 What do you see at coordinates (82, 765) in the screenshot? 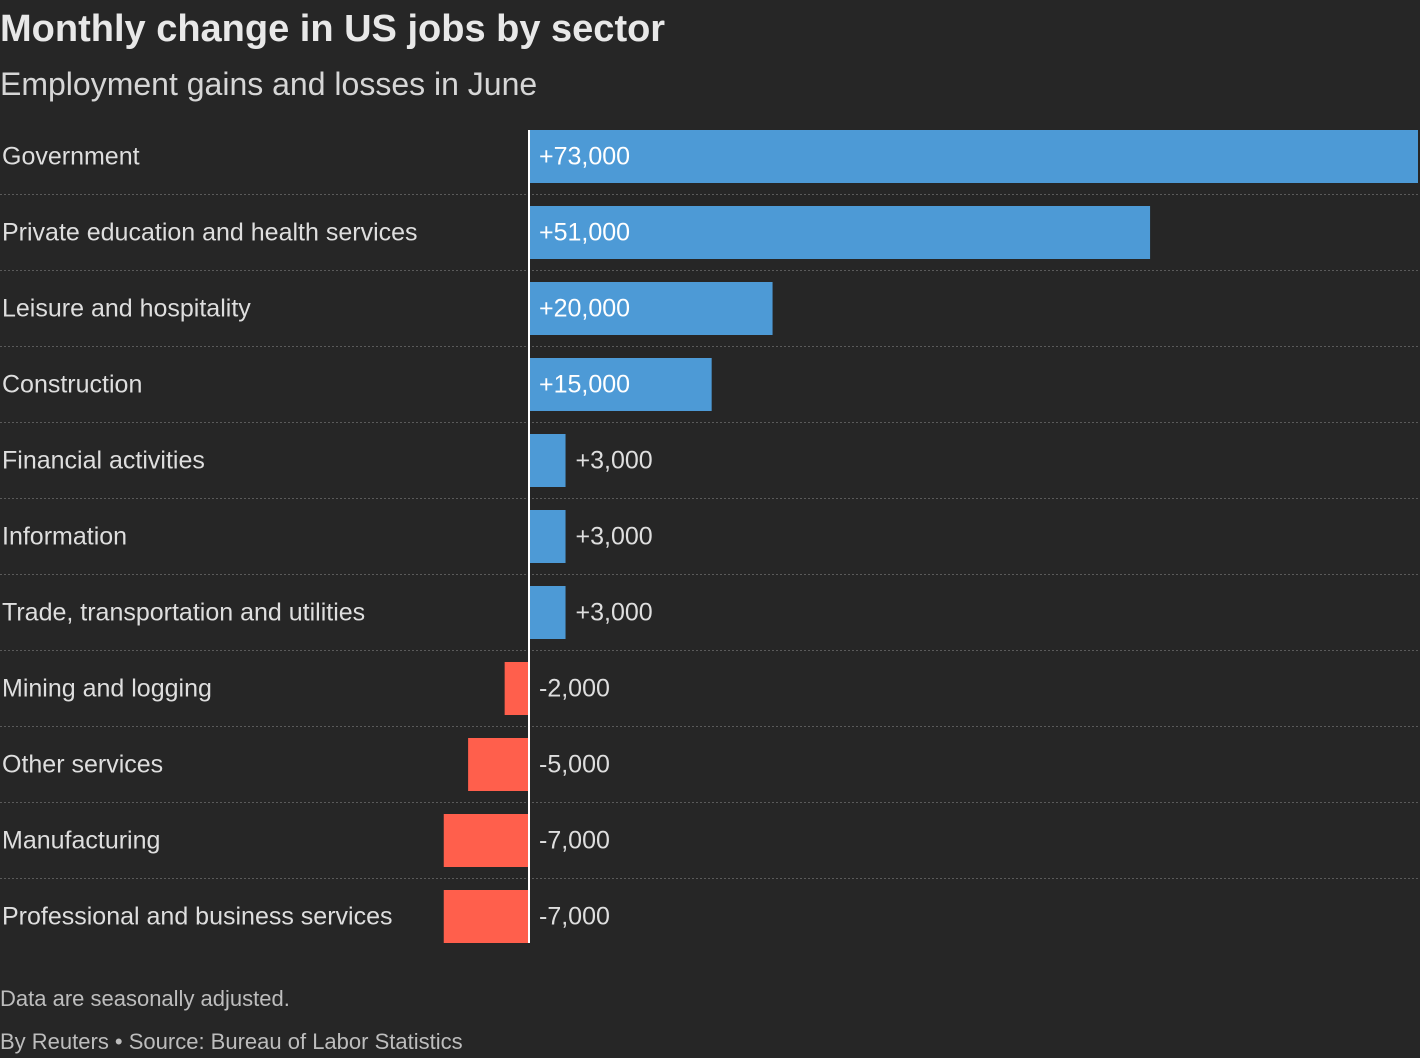
I see `category-label: Other services` at bounding box center [82, 765].